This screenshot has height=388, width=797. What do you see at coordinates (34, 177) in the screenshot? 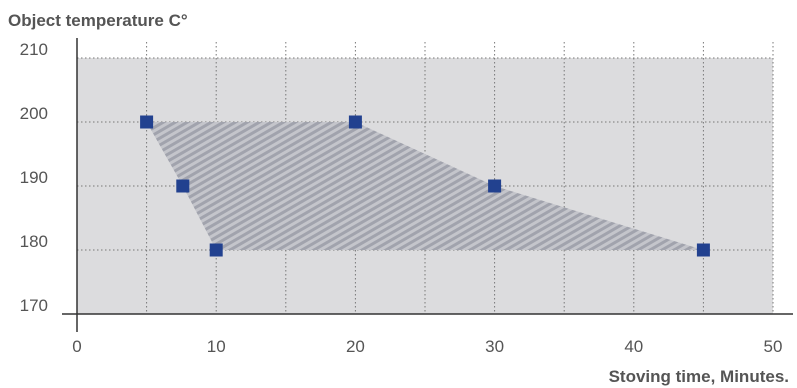
I see `y-tick-label: 190` at bounding box center [34, 177].